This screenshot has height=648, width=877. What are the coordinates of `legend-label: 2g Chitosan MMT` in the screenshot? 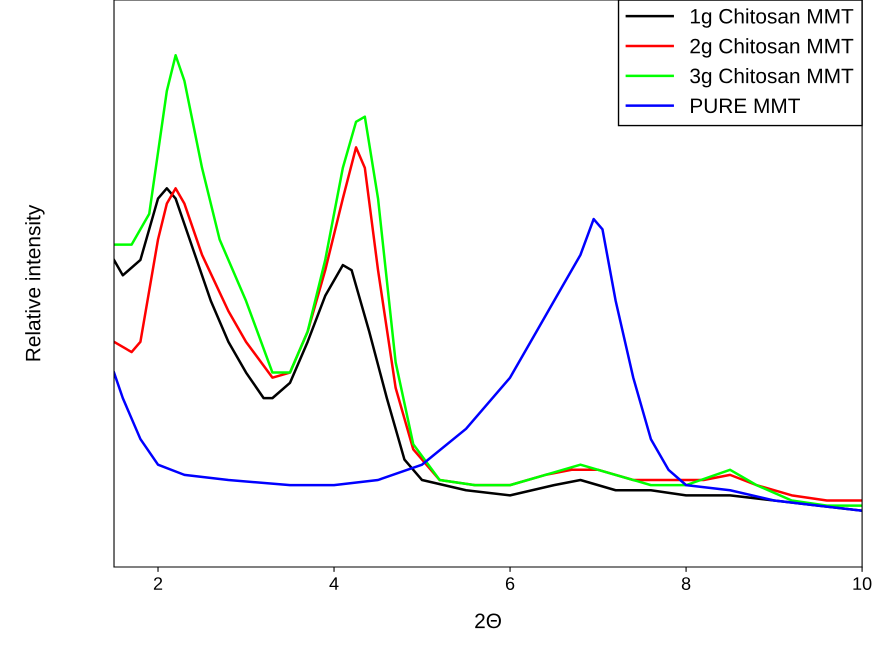 It's located at (772, 48).